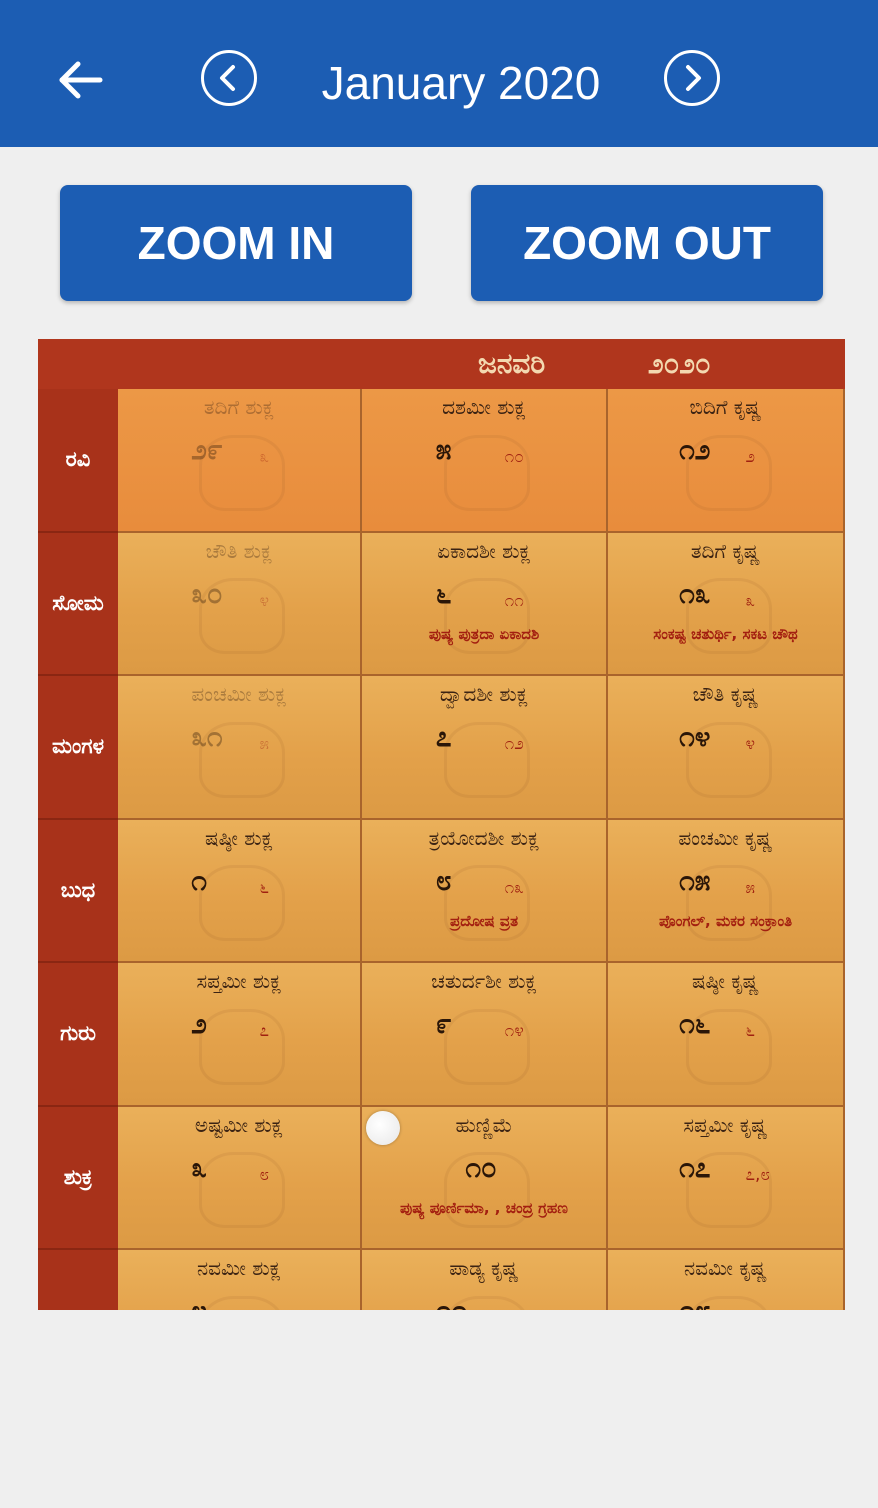  I want to click on hindu-calendar-day: ೧೧, so click(514, 600).